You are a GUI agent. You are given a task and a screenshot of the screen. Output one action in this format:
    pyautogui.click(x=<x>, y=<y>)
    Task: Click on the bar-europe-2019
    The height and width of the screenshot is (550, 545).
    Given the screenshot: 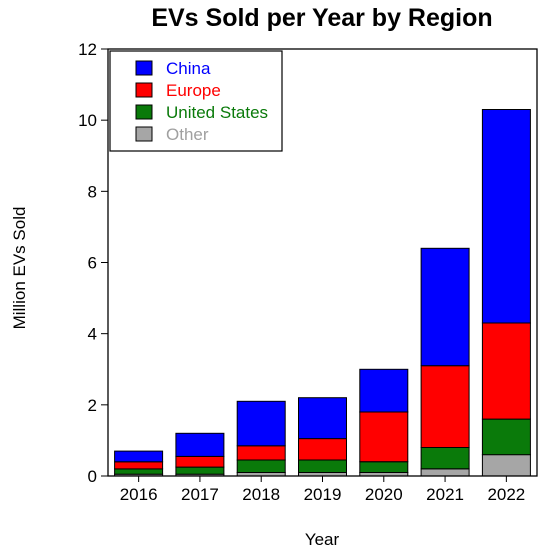 What is the action you would take?
    pyautogui.click(x=322, y=449)
    